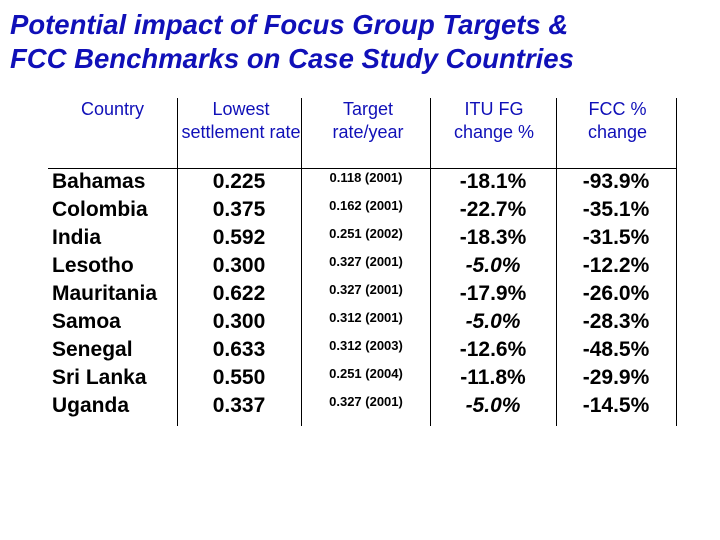 The width and height of the screenshot is (720, 540). Describe the element at coordinates (366, 345) in the screenshot. I see `target-rate-cell: 0.312 (2003)` at that location.